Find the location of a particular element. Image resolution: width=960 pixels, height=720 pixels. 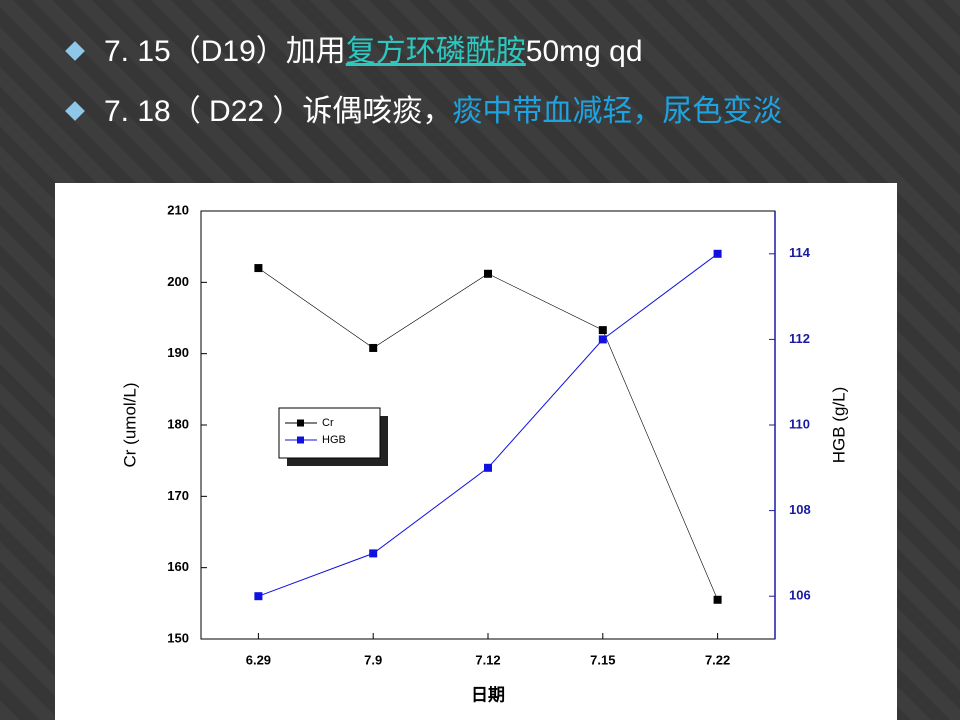

x-tick-label: 7.12 is located at coordinates (487, 659).